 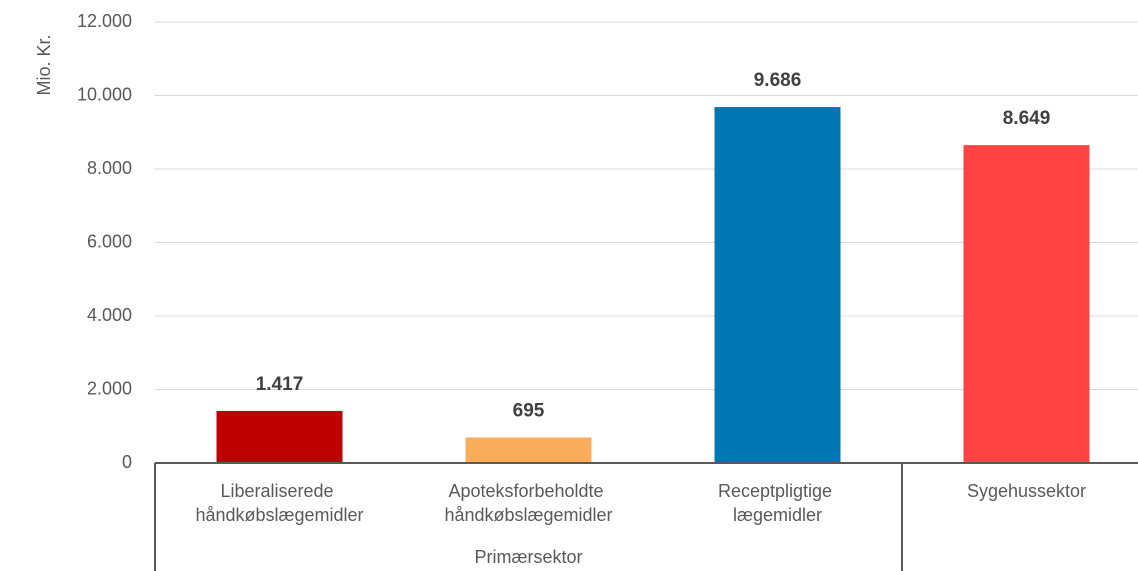 What do you see at coordinates (279, 503) in the screenshot?
I see `x-tick-label: Liberaliserede håndkøbslægemidler` at bounding box center [279, 503].